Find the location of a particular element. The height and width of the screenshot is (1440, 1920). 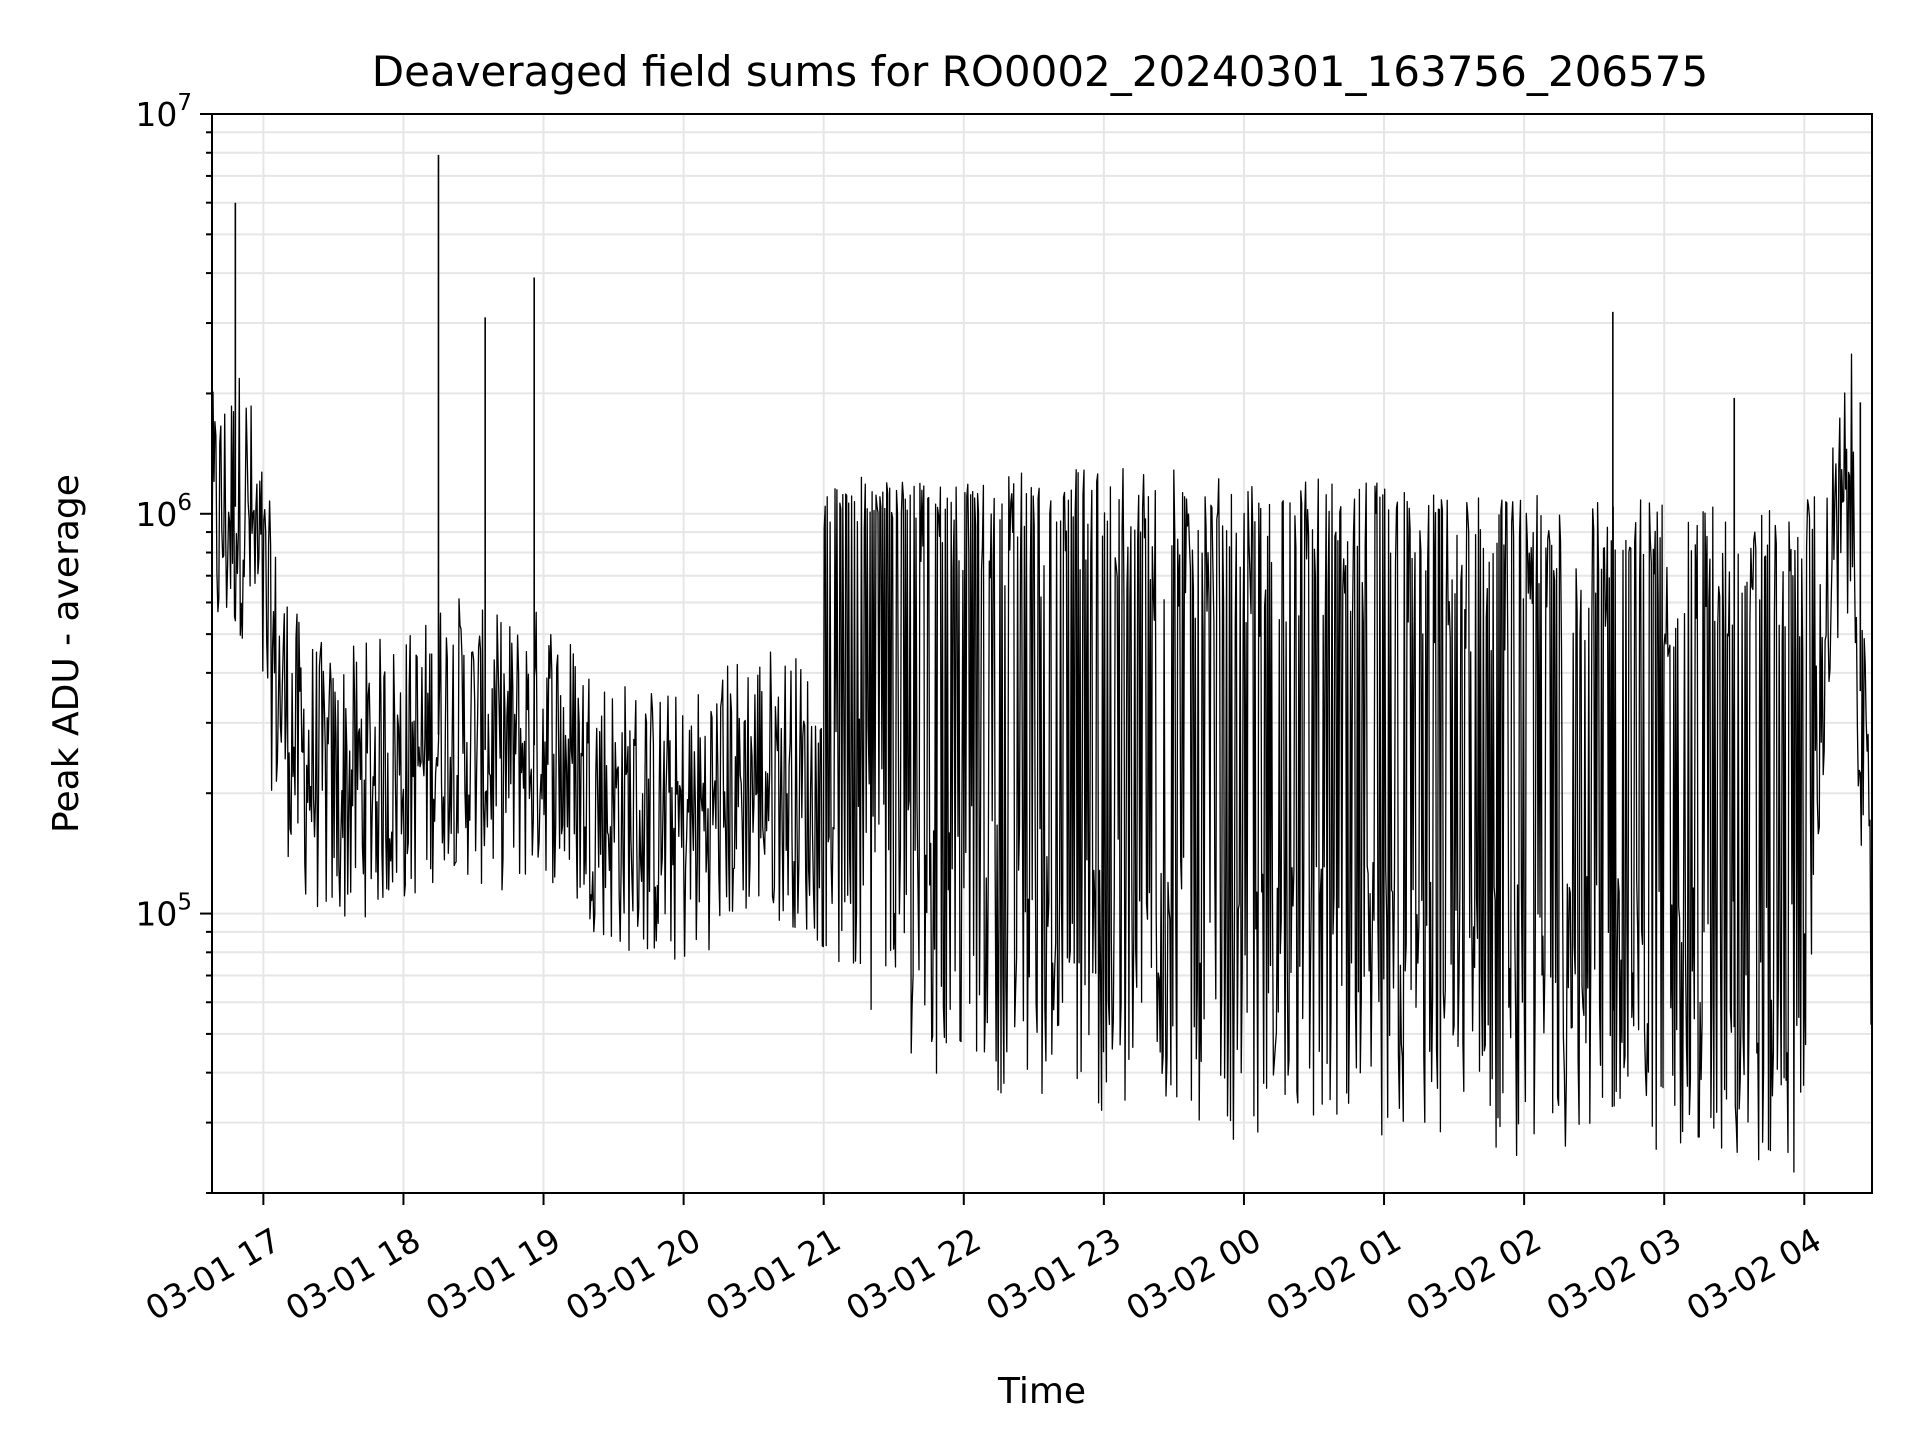

y-tick-label: 10⁶ is located at coordinates (163, 512).